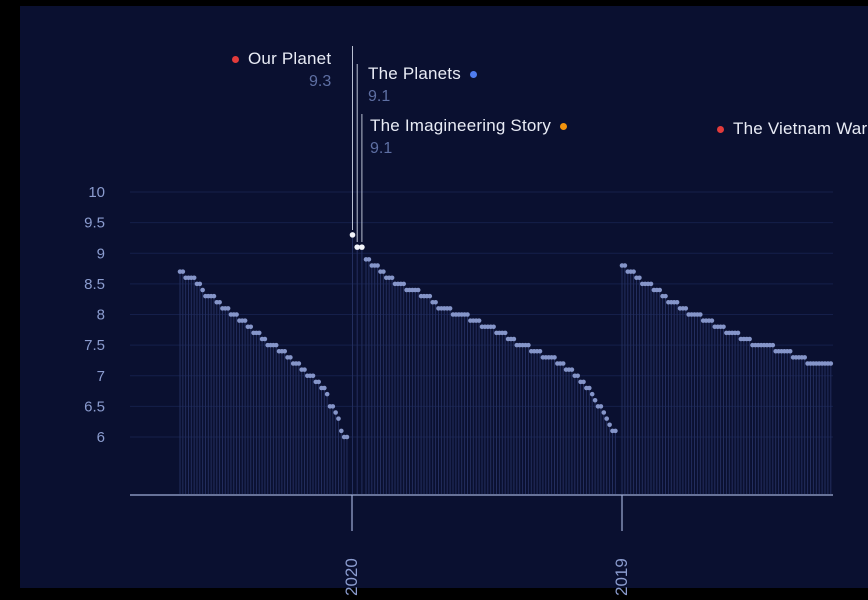 This screenshot has width=868, height=600. Describe the element at coordinates (469, 137) in the screenshot. I see `annotation-imagineering-story: The Imagineering Story 9.1` at that location.